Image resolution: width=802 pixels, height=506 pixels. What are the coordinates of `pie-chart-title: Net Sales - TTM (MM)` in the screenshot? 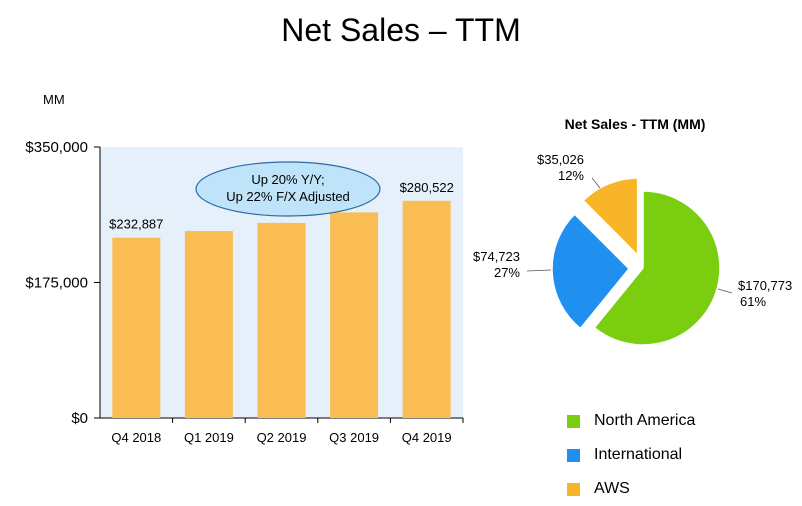 It's located at (635, 124).